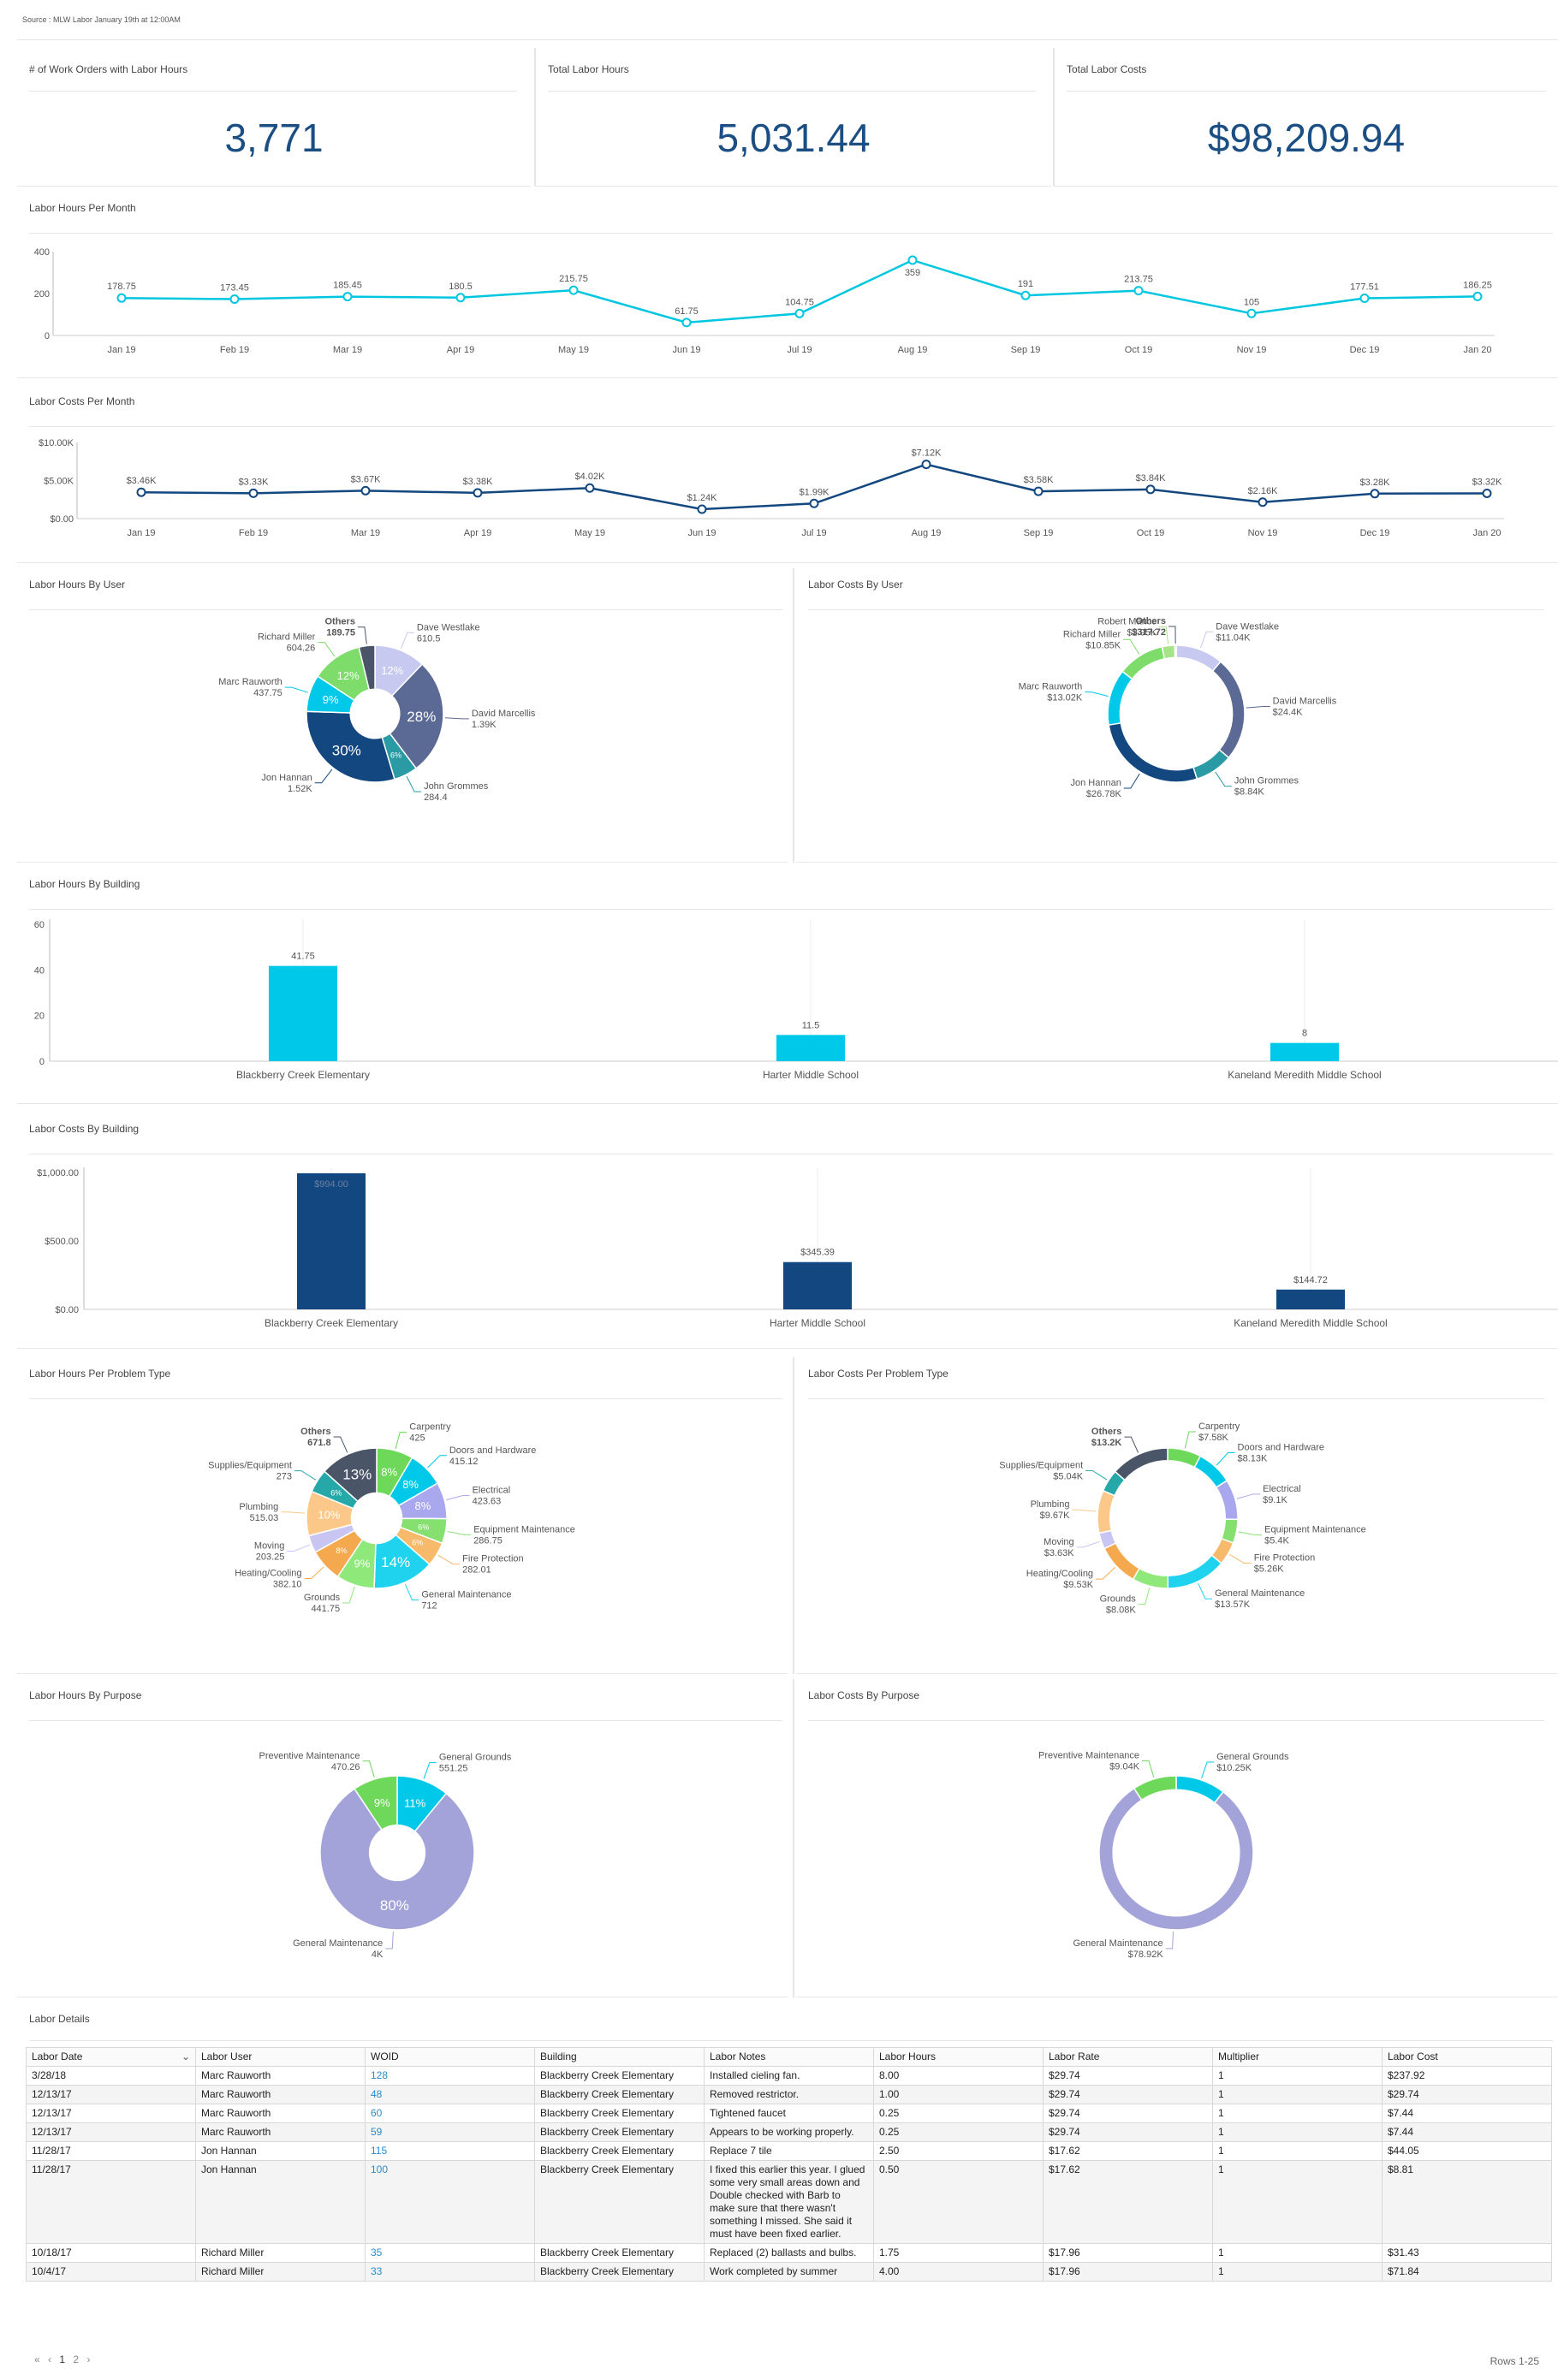  Describe the element at coordinates (346, 751) in the screenshot. I see `slice-percent-label: 30%` at that location.